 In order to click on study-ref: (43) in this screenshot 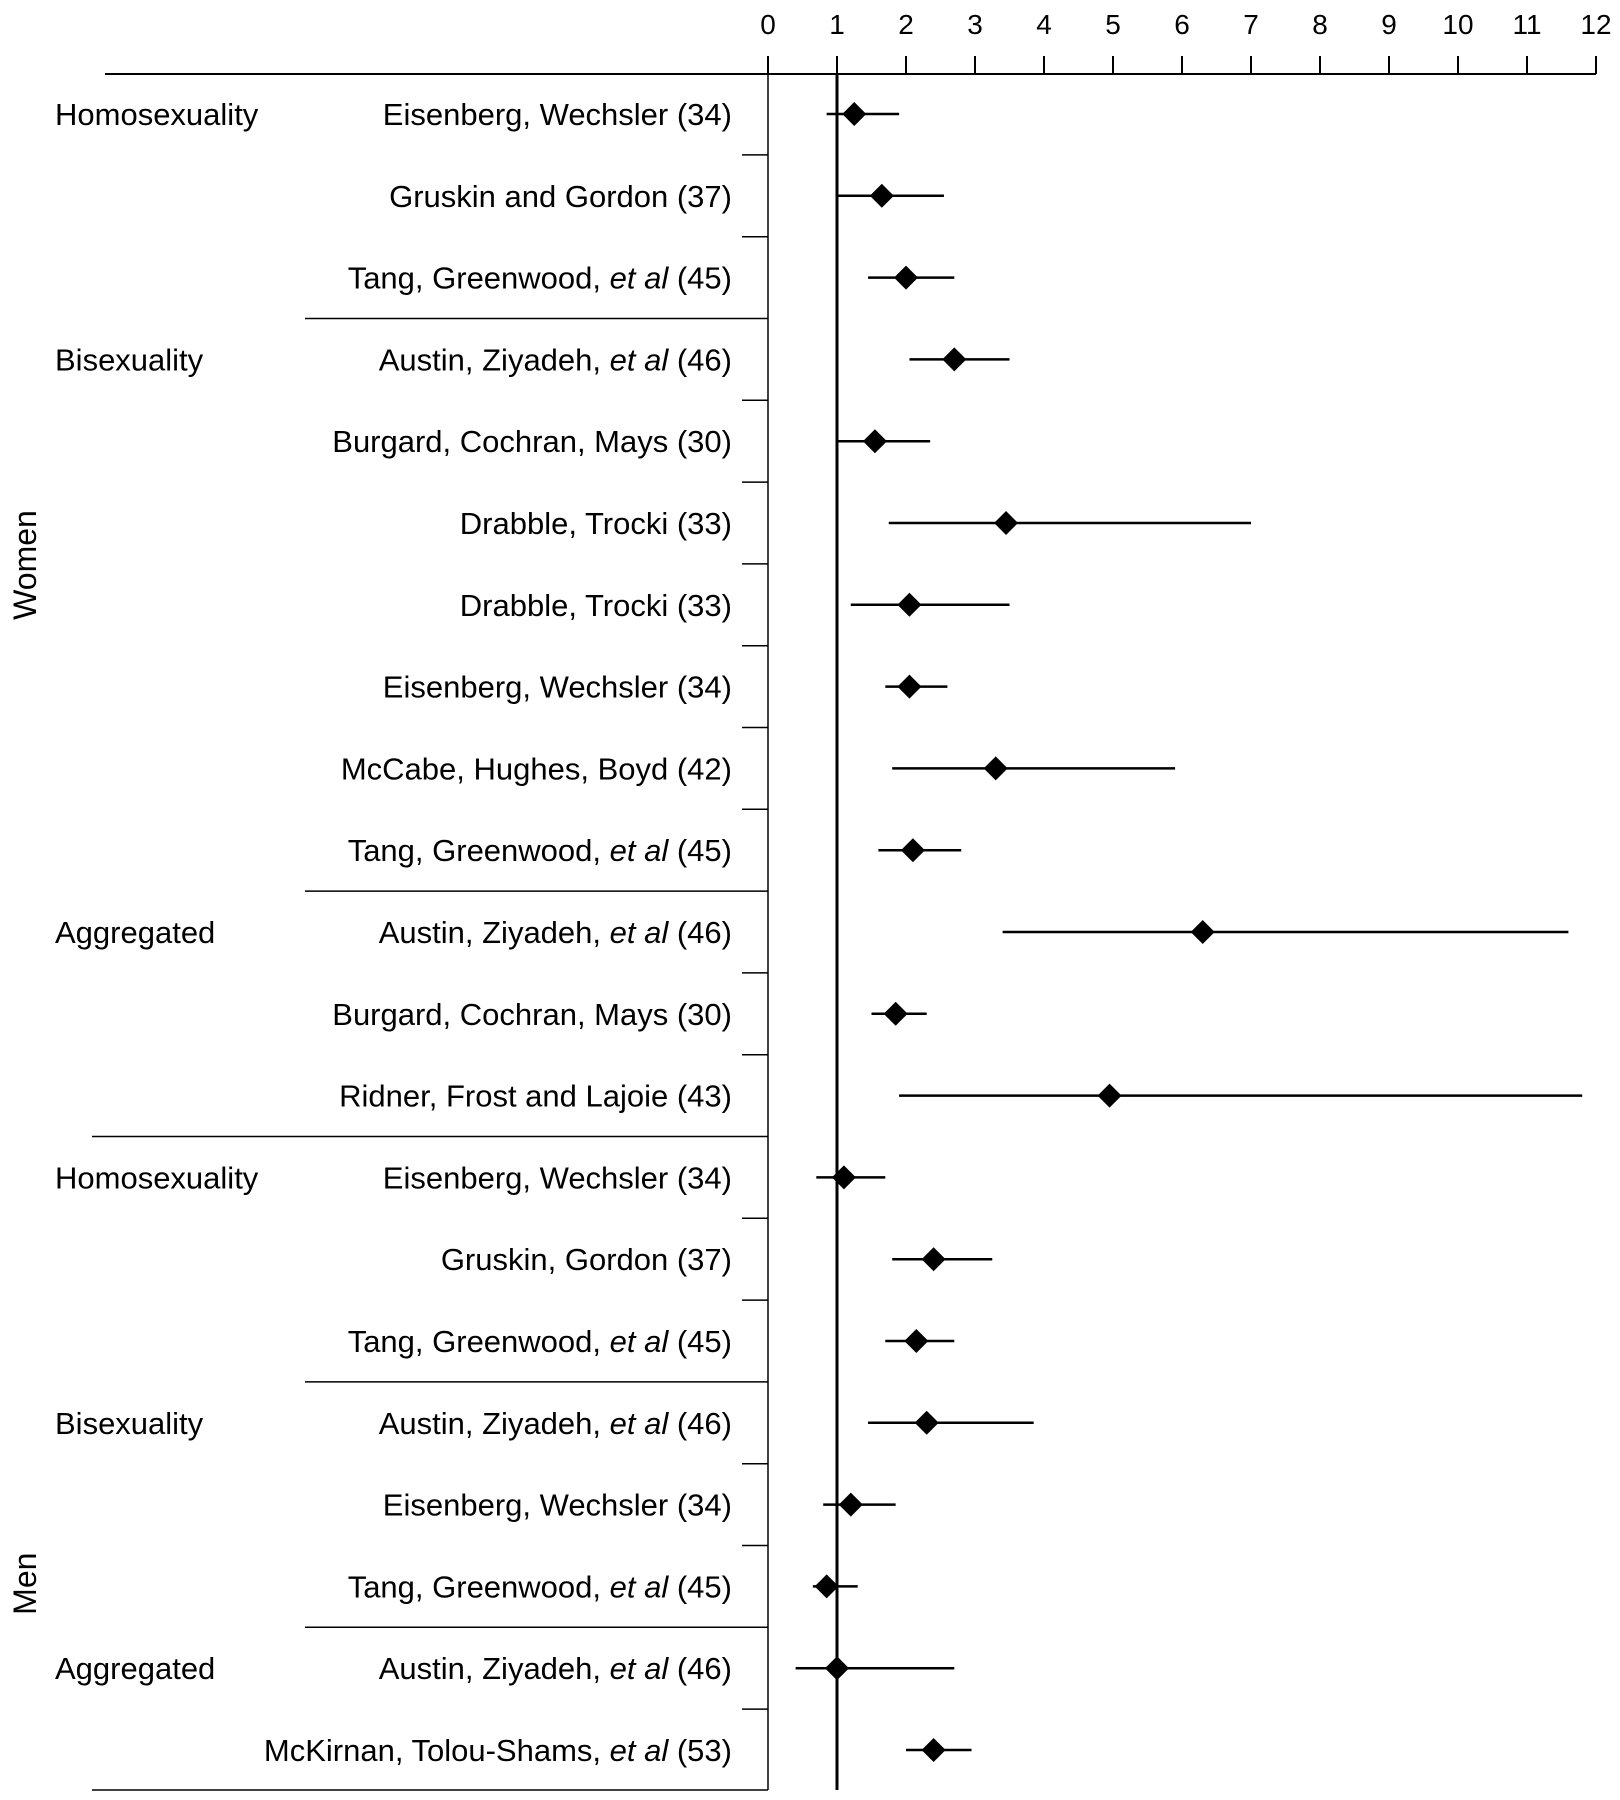, I will do `click(704, 1096)`.